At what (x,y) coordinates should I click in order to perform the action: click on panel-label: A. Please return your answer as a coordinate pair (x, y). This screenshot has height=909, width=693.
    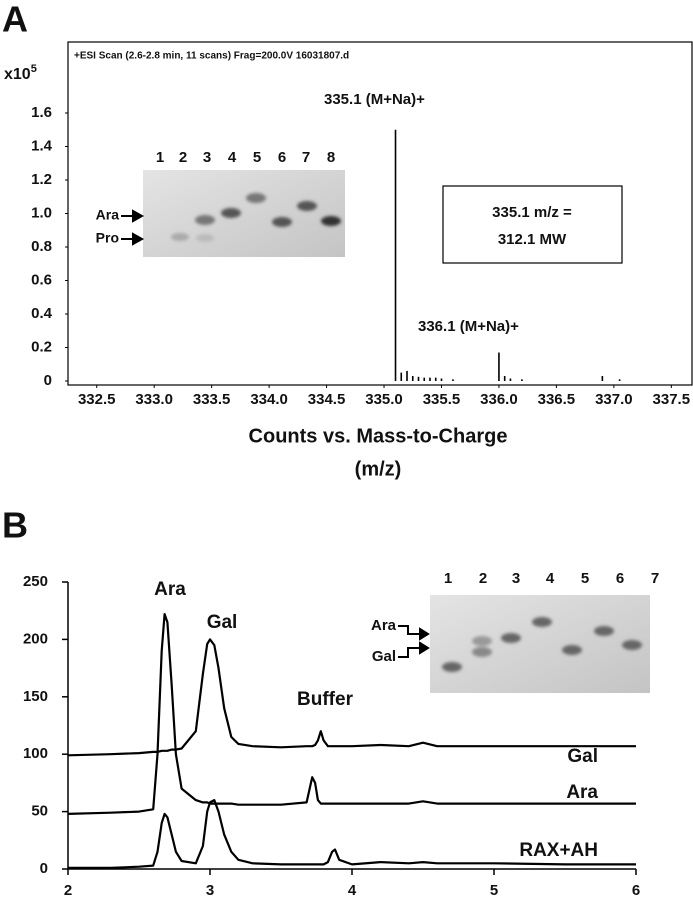
    Looking at the image, I should click on (15, 20).